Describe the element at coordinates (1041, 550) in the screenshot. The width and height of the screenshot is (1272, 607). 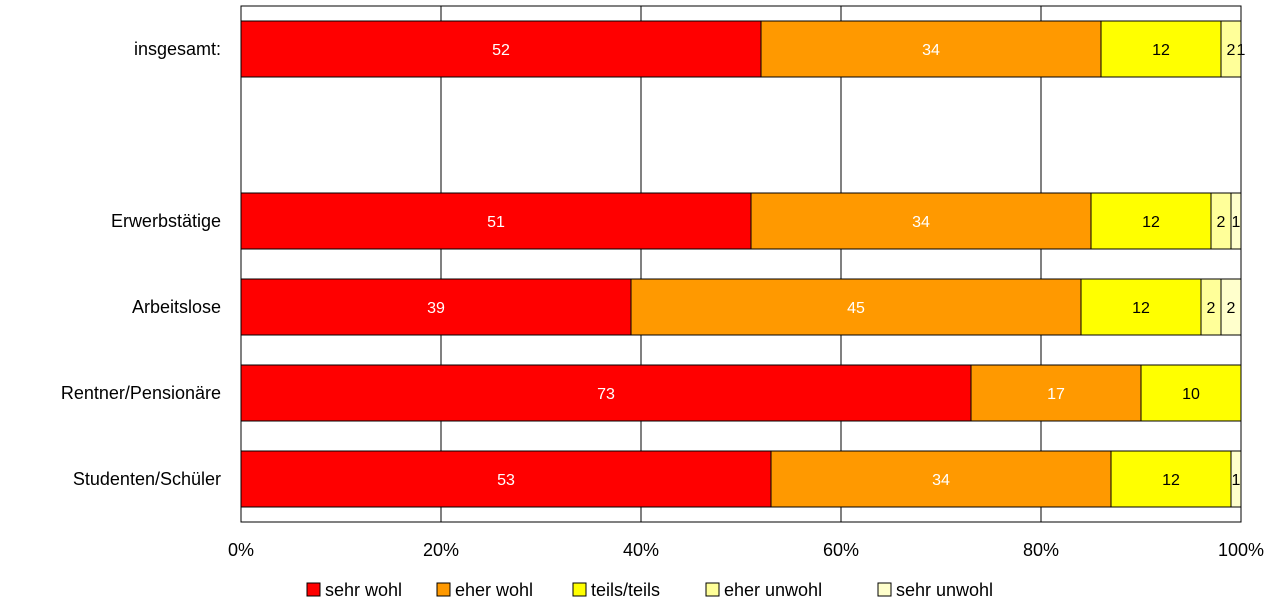
I see `x-tick-label: 80%` at that location.